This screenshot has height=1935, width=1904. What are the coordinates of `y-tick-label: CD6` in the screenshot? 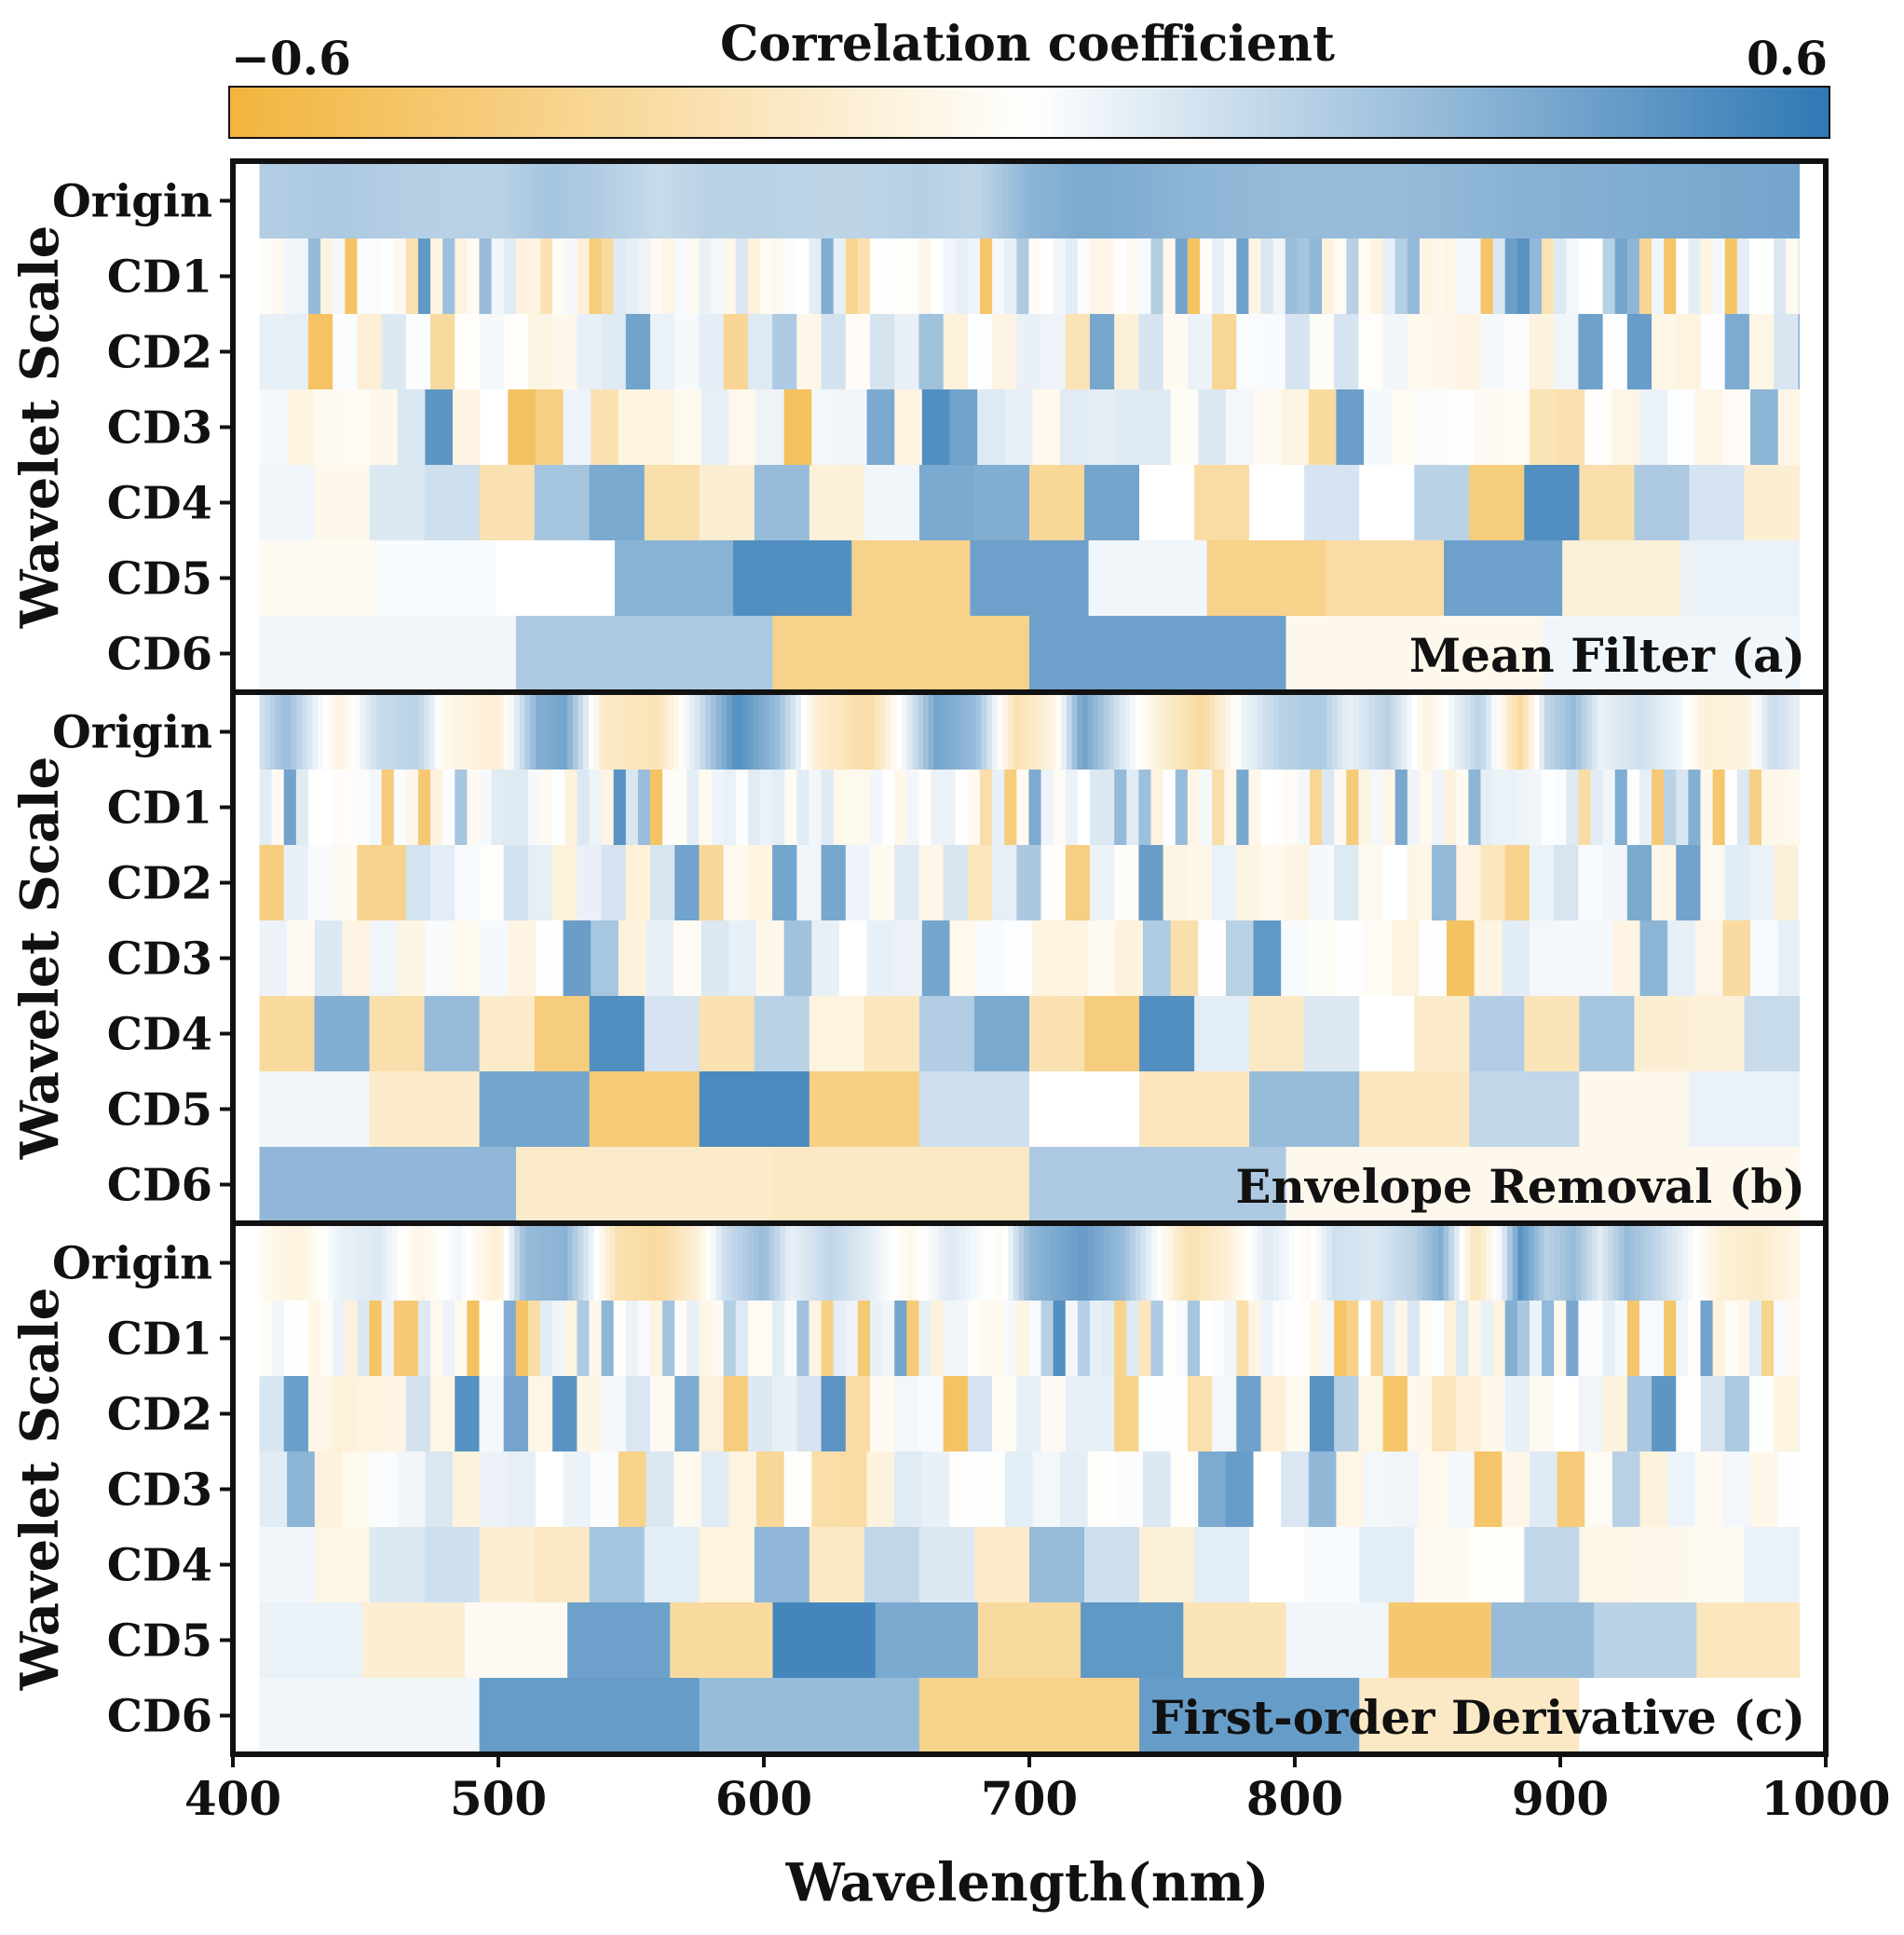 It's located at (159, 1186).